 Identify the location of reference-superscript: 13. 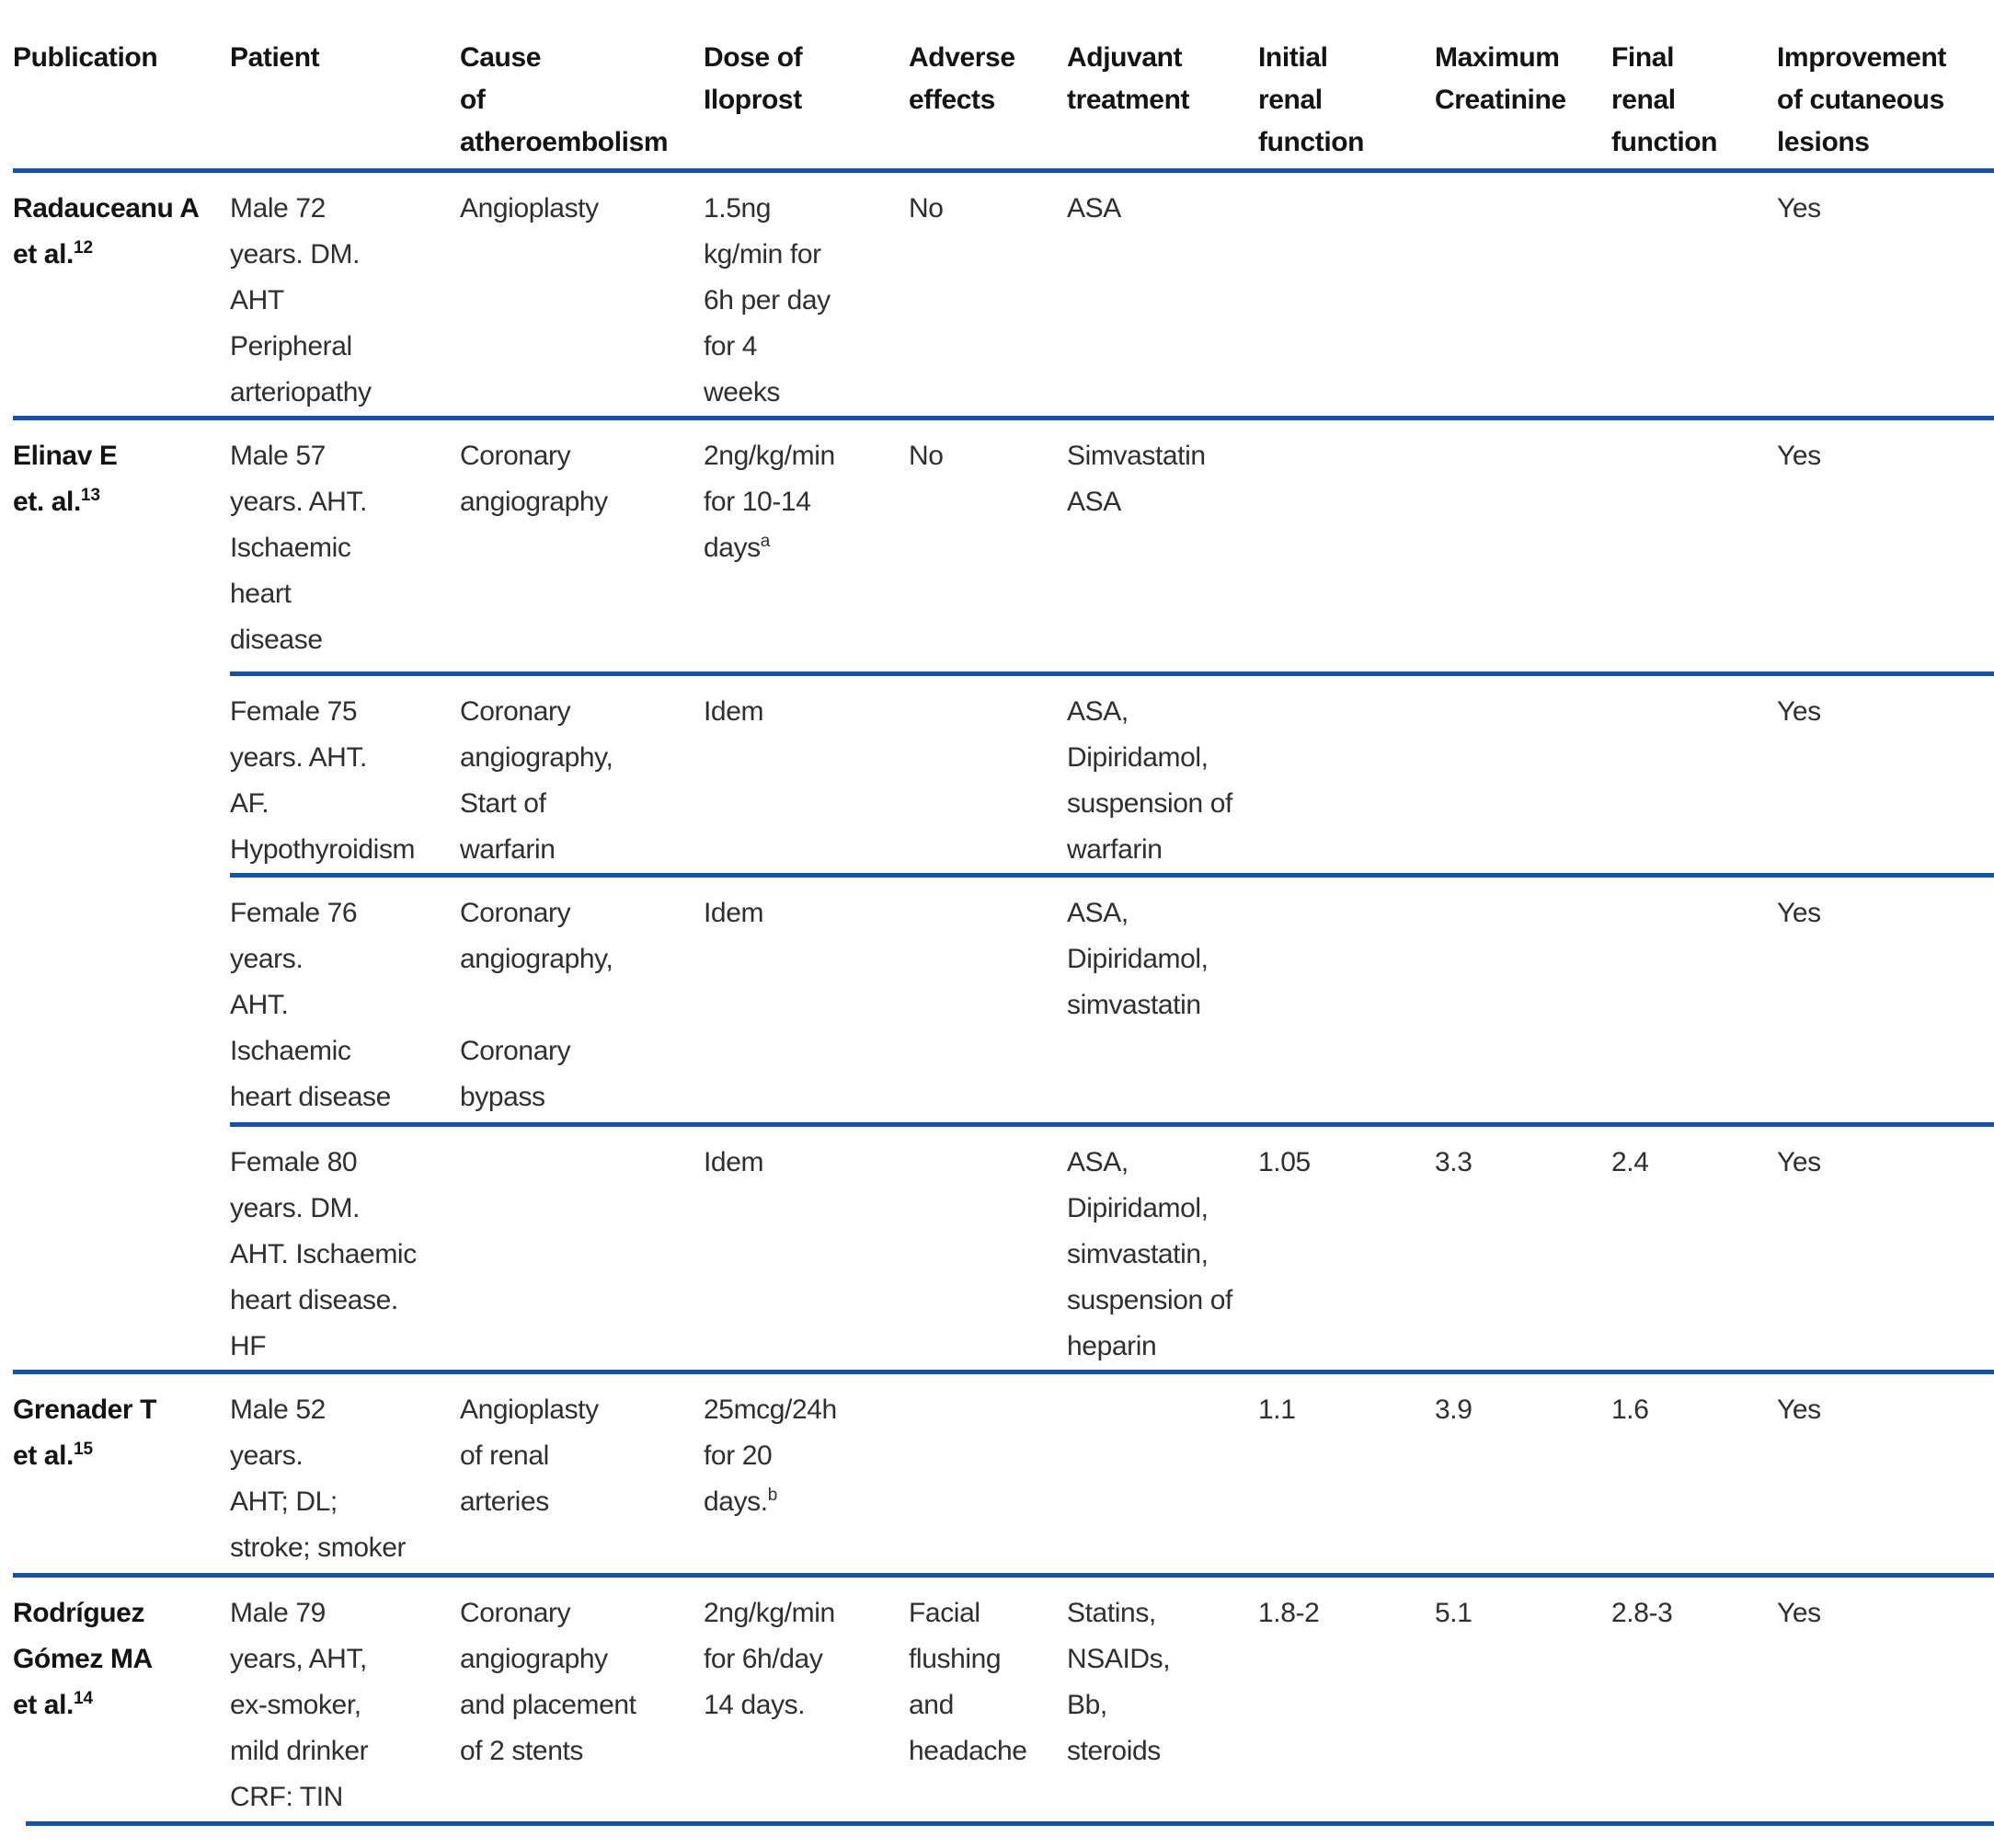
(90, 495).